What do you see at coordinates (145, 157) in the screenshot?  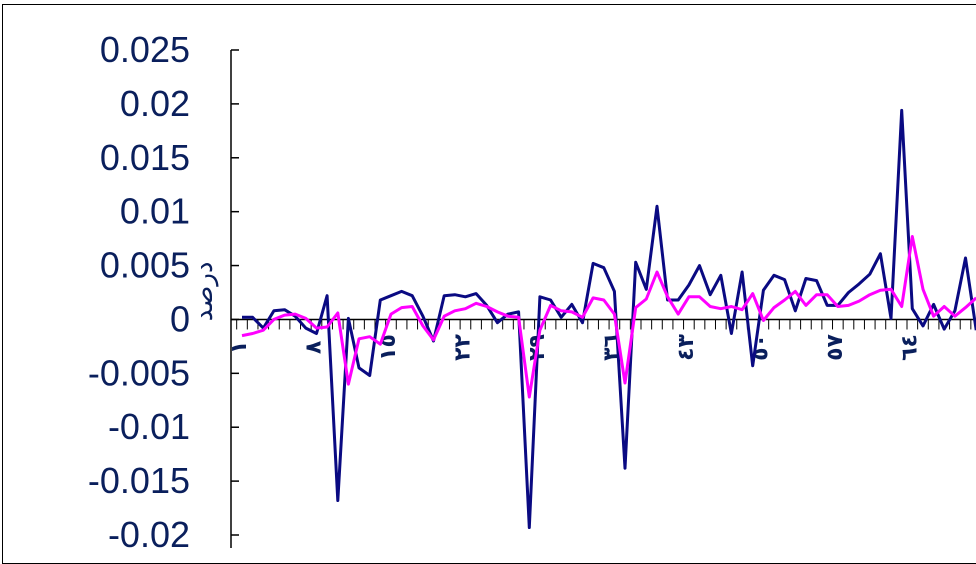 I see `y-tick-label: 0.015` at bounding box center [145, 157].